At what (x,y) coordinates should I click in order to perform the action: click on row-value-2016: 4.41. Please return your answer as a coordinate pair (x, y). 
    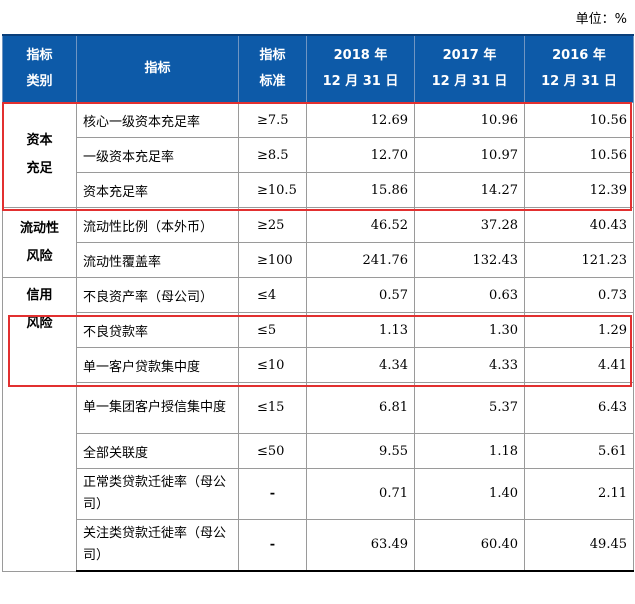
    Looking at the image, I should click on (579, 365).